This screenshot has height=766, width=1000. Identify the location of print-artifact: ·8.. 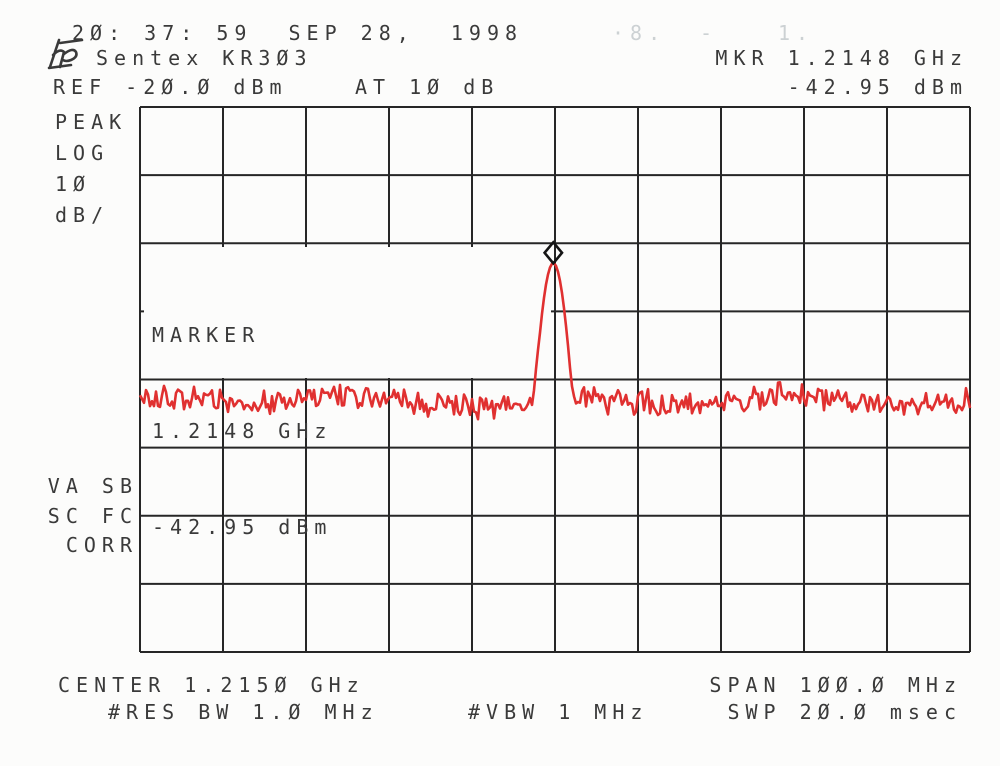
(639, 33).